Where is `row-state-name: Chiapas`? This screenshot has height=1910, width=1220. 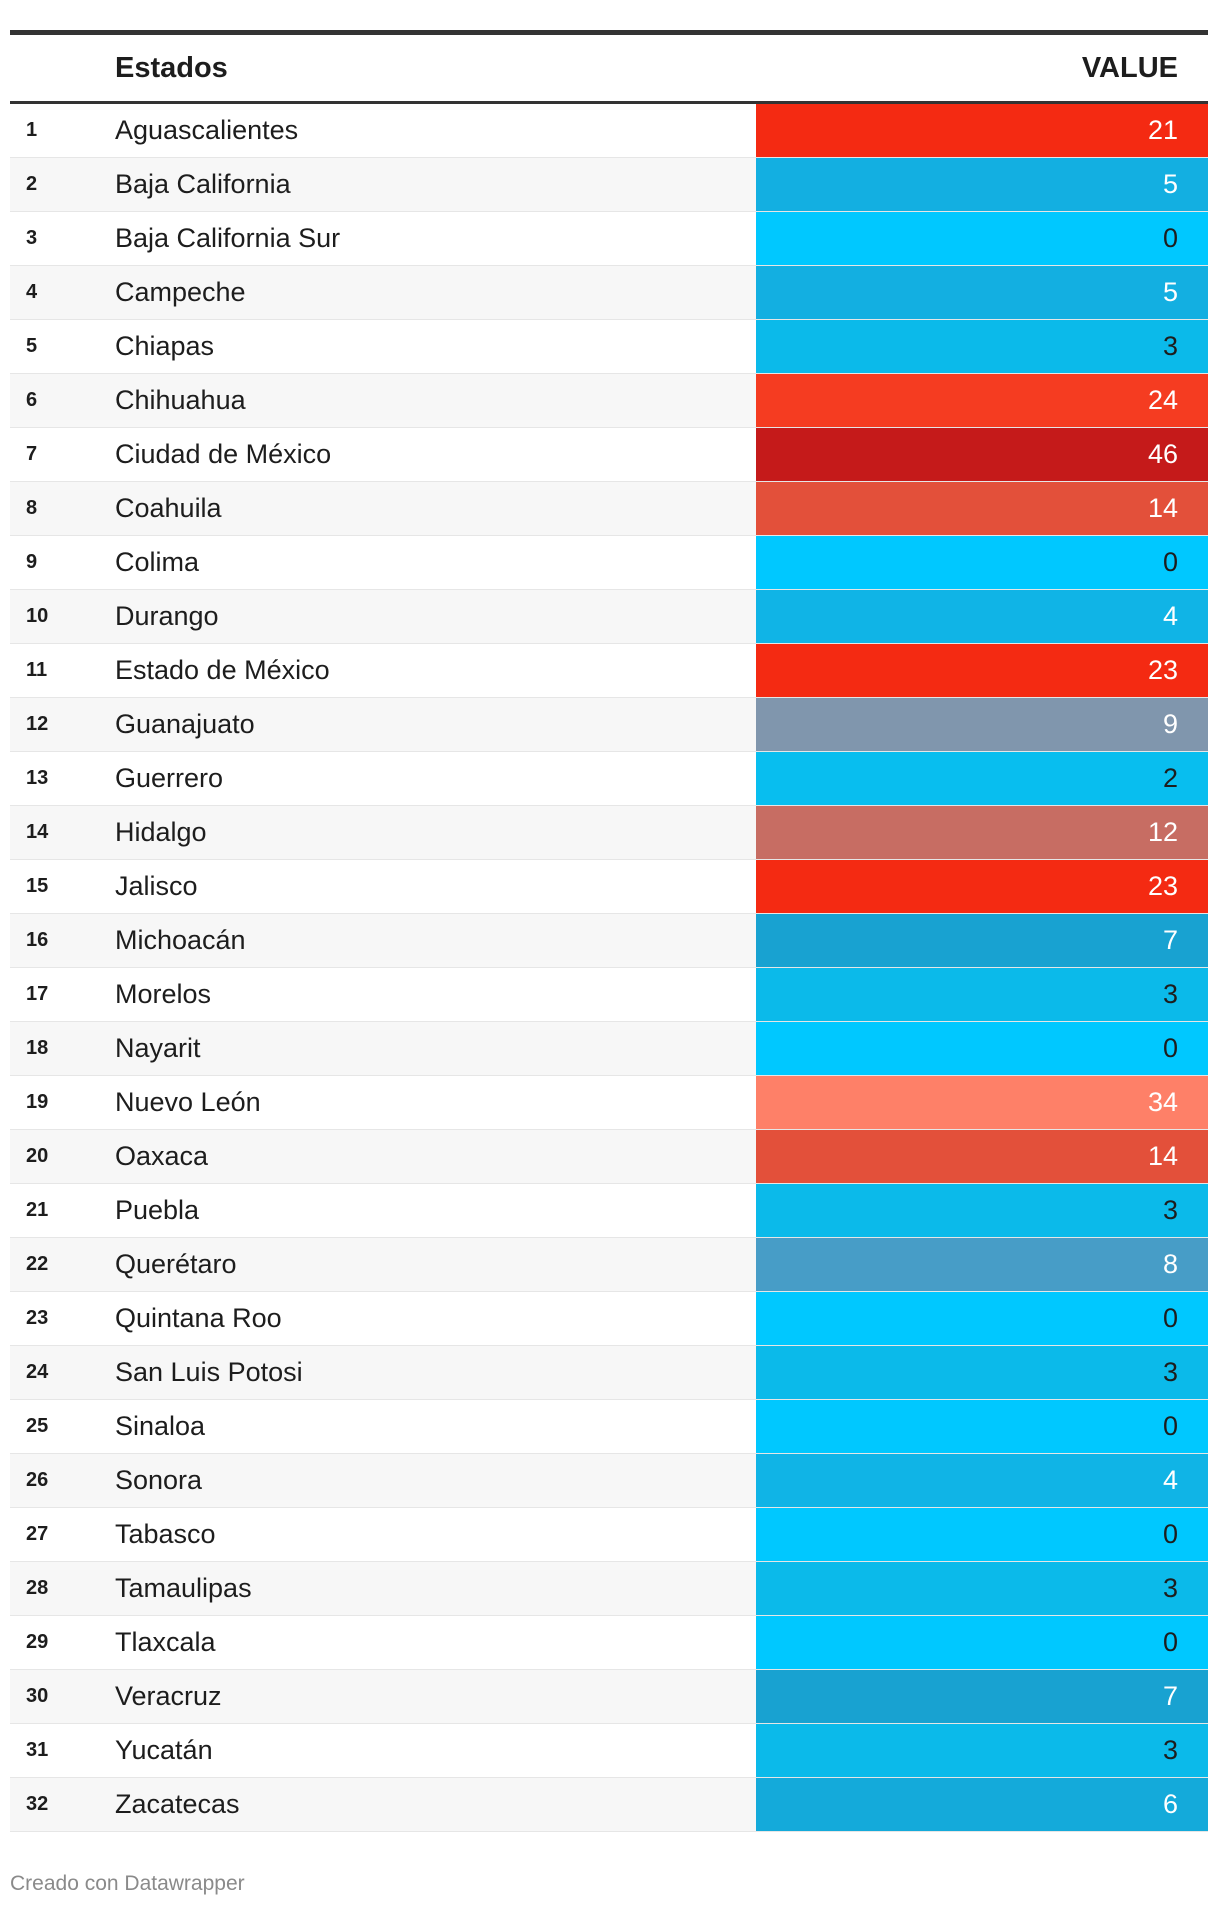 row-state-name: Chiapas is located at coordinates (165, 346).